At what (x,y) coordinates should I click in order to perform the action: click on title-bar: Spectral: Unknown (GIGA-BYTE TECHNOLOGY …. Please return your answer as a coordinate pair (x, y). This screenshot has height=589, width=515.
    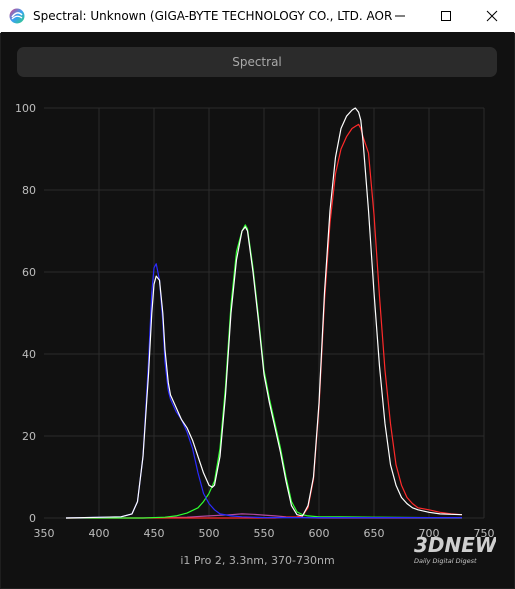
    Looking at the image, I should click on (257, 16).